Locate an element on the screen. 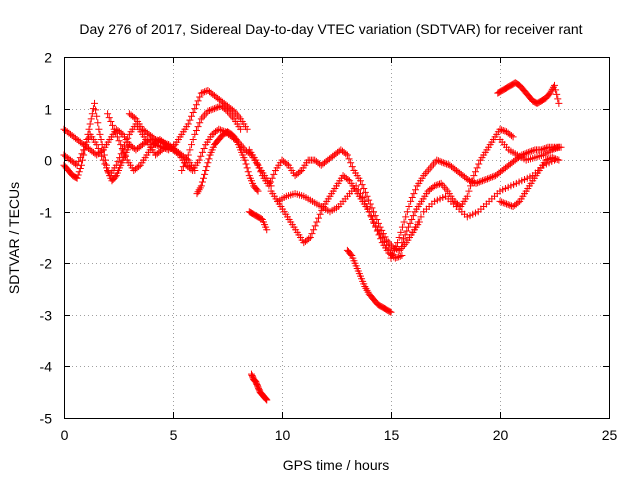 The height and width of the screenshot is (480, 640). y-axis-label: SDTVAR / TECUs is located at coordinates (14, 238).